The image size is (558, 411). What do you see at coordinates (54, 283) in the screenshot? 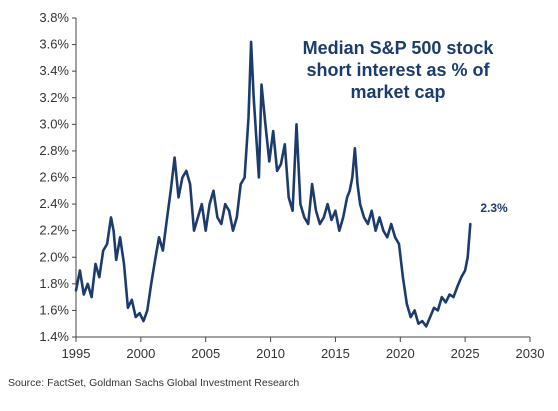
I see `y-tick-label: 1.8%` at bounding box center [54, 283].